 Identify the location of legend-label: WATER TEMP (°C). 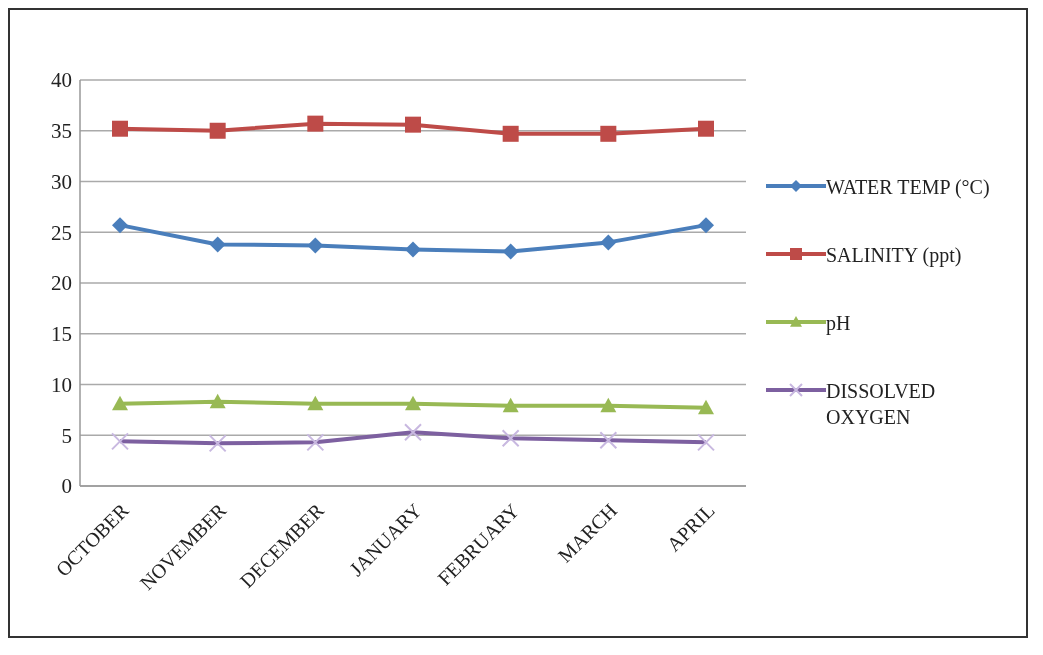
(908, 187).